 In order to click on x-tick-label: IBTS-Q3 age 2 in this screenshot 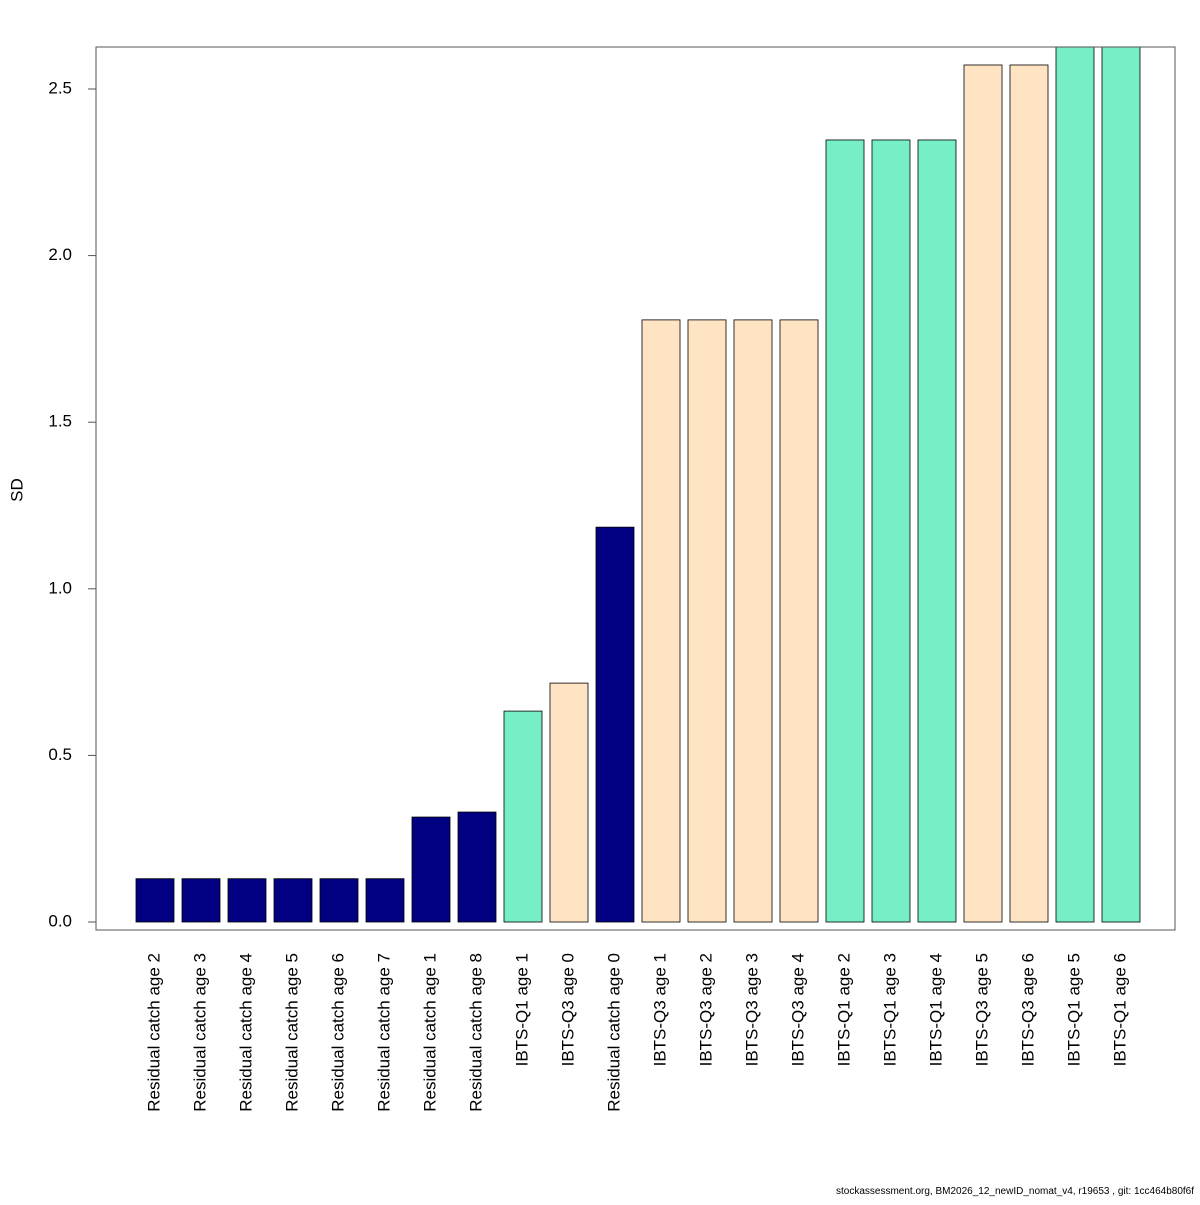, I will do `click(705, 1009)`.